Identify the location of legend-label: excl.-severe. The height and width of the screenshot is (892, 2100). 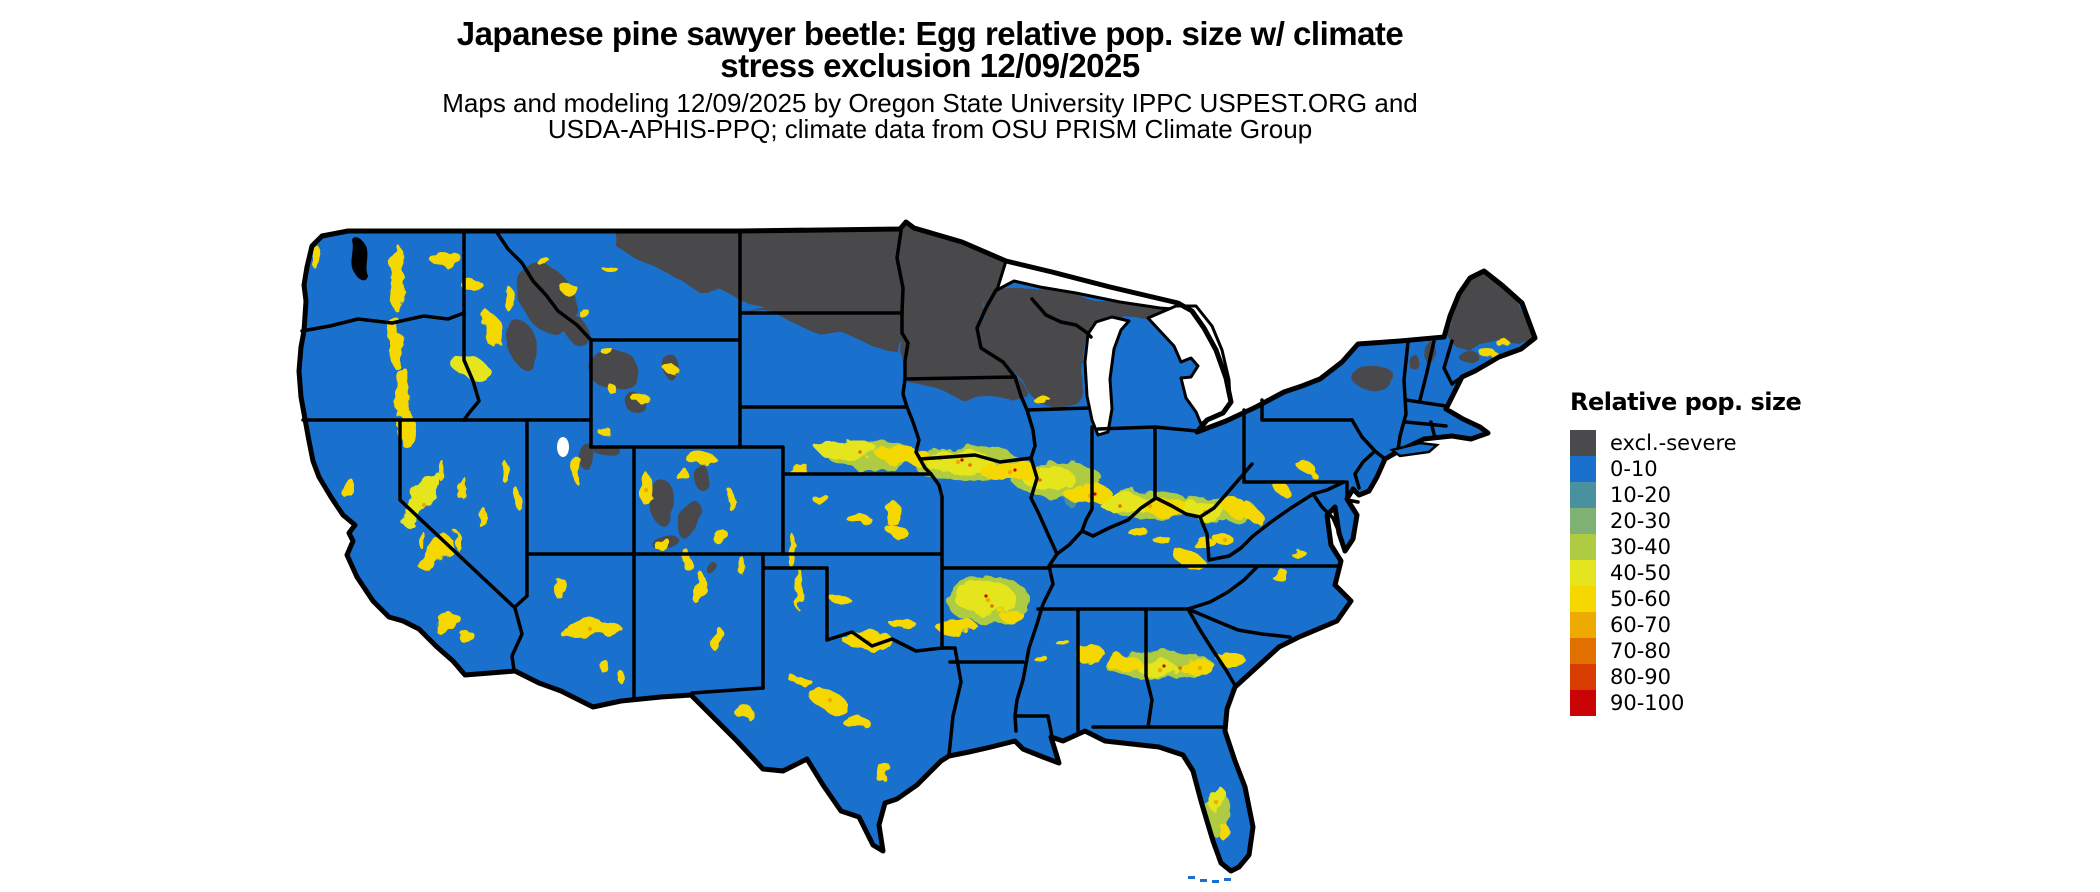
(1673, 443).